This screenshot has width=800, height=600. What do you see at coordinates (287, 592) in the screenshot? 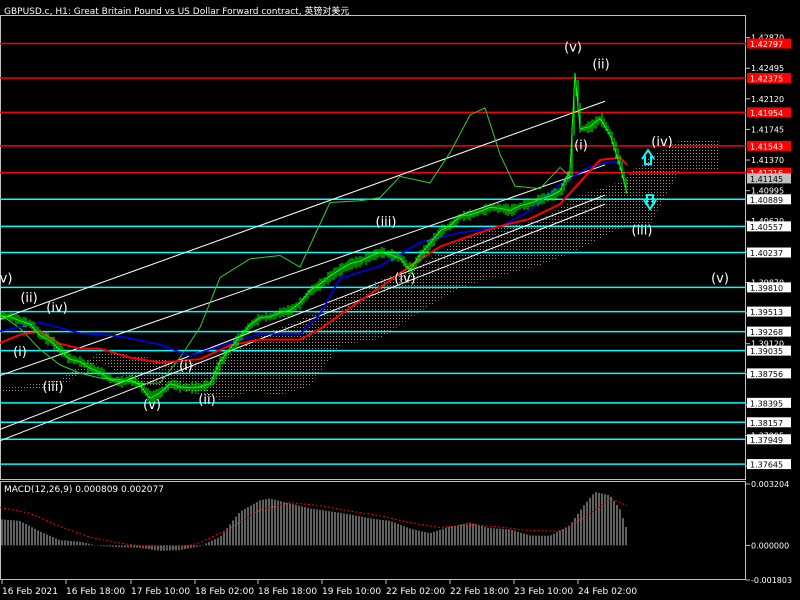
I see `x-tick-label: 18 Feb 18:00` at bounding box center [287, 592].